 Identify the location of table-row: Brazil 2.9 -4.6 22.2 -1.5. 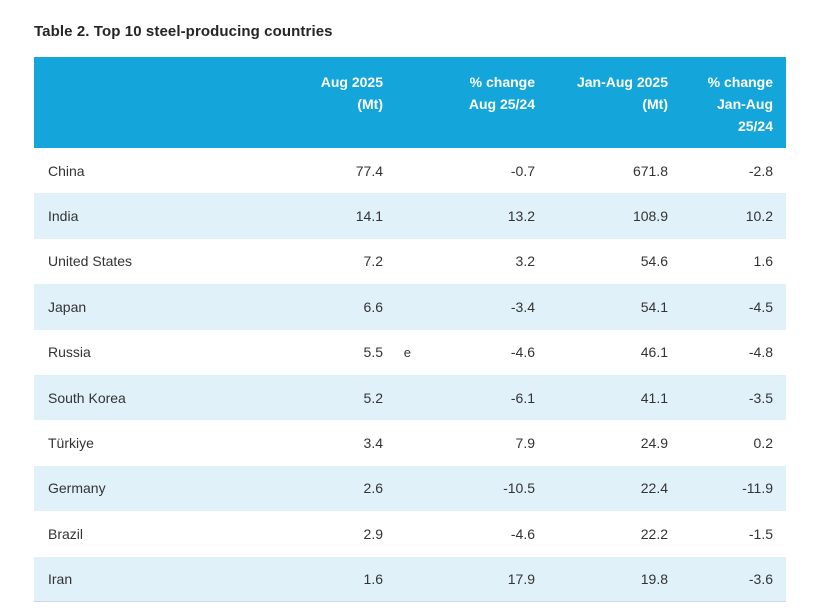
(410, 533).